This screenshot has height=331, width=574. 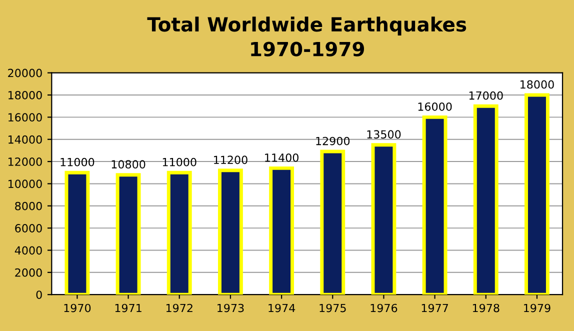 I want to click on y-tick-label: 18000, so click(x=25, y=95).